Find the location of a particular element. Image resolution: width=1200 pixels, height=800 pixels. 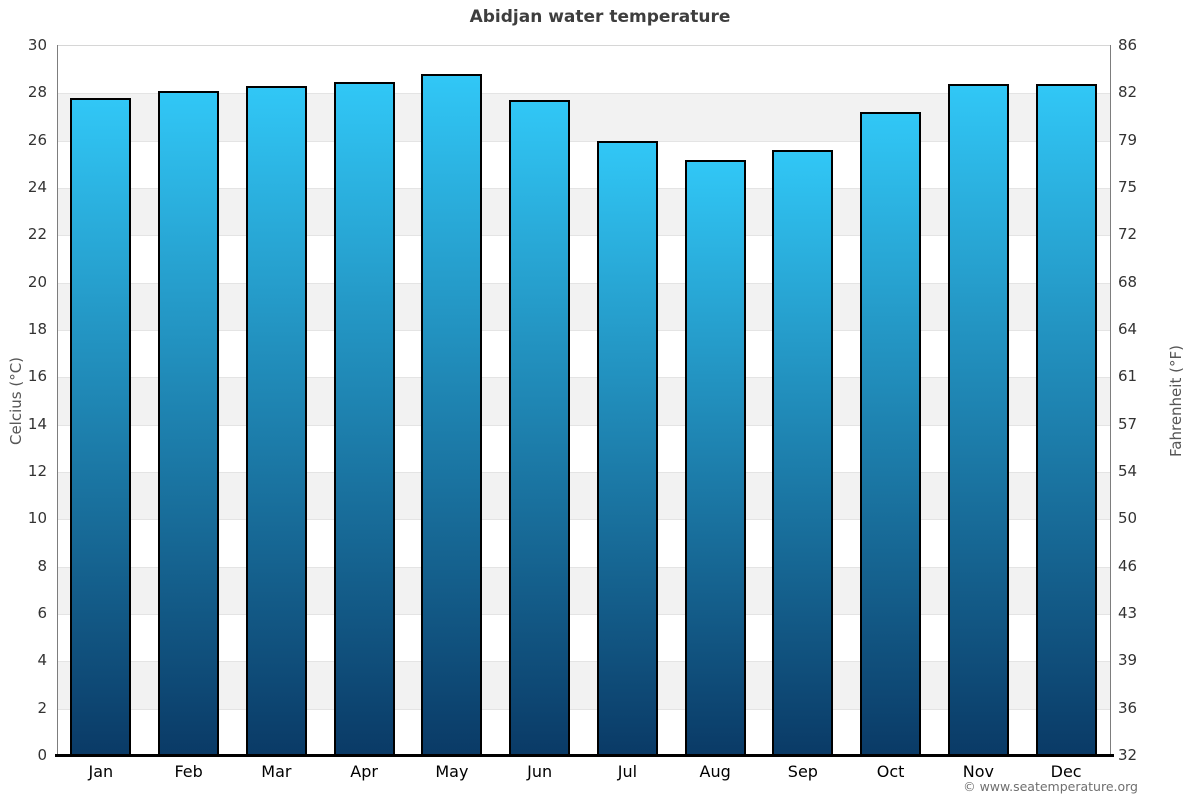

y-tick-label-celsius: 24 is located at coordinates (37, 187).